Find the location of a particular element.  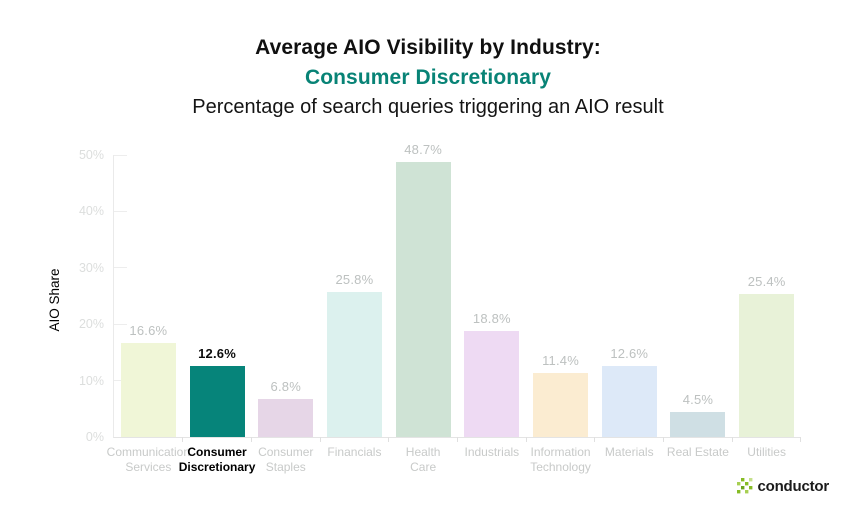

conductor-logo: conductor is located at coordinates (783, 486).